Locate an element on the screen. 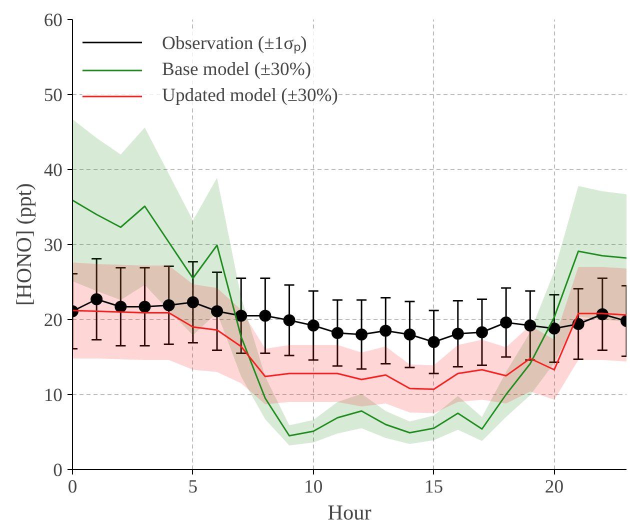 The height and width of the screenshot is (527, 630). legend-label: Base model (±30%) is located at coordinates (237, 70).